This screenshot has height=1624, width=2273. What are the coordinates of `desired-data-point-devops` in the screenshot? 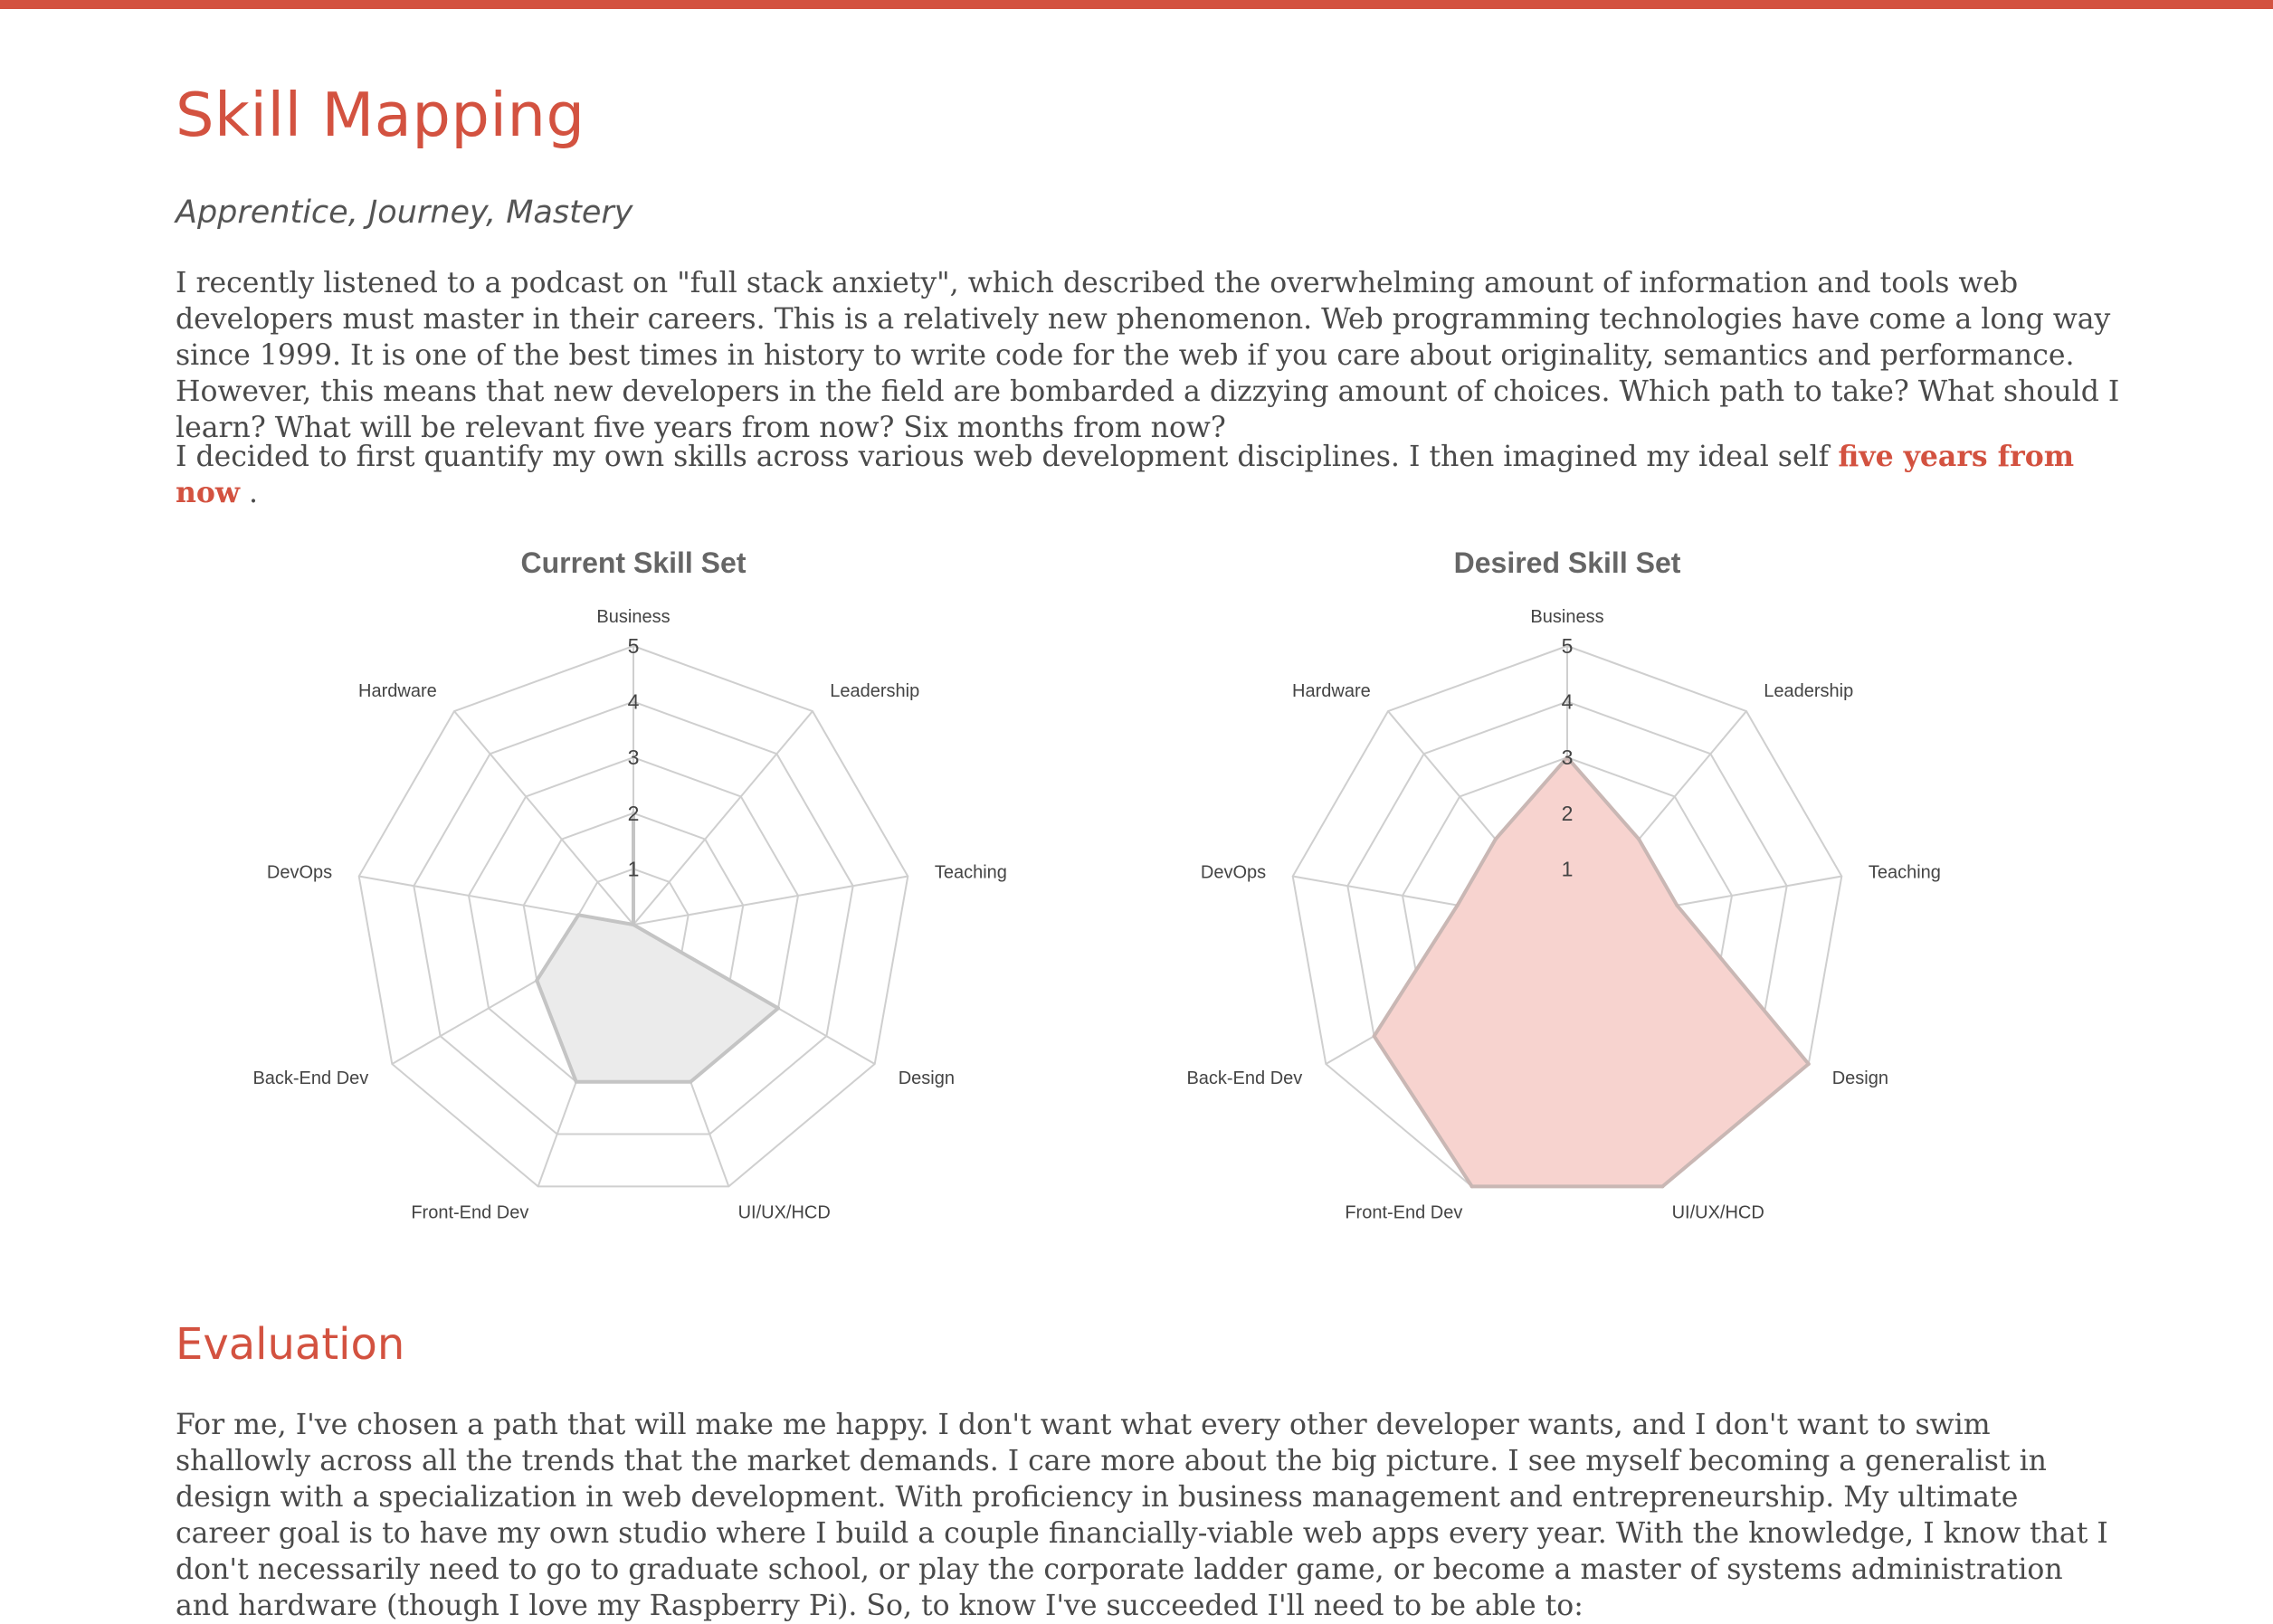 It's located at (1457, 905).